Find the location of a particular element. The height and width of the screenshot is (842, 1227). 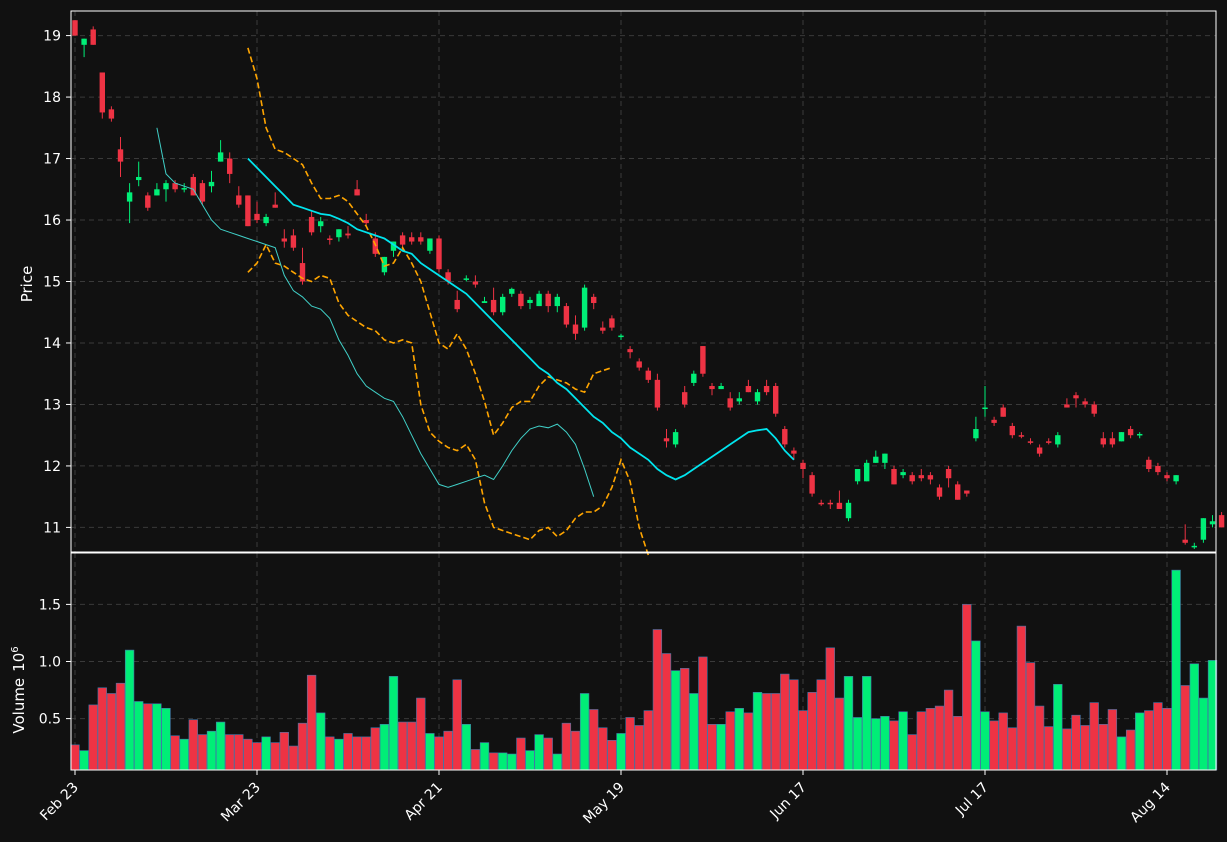

price-tick-label: 15 is located at coordinates (52, 283).